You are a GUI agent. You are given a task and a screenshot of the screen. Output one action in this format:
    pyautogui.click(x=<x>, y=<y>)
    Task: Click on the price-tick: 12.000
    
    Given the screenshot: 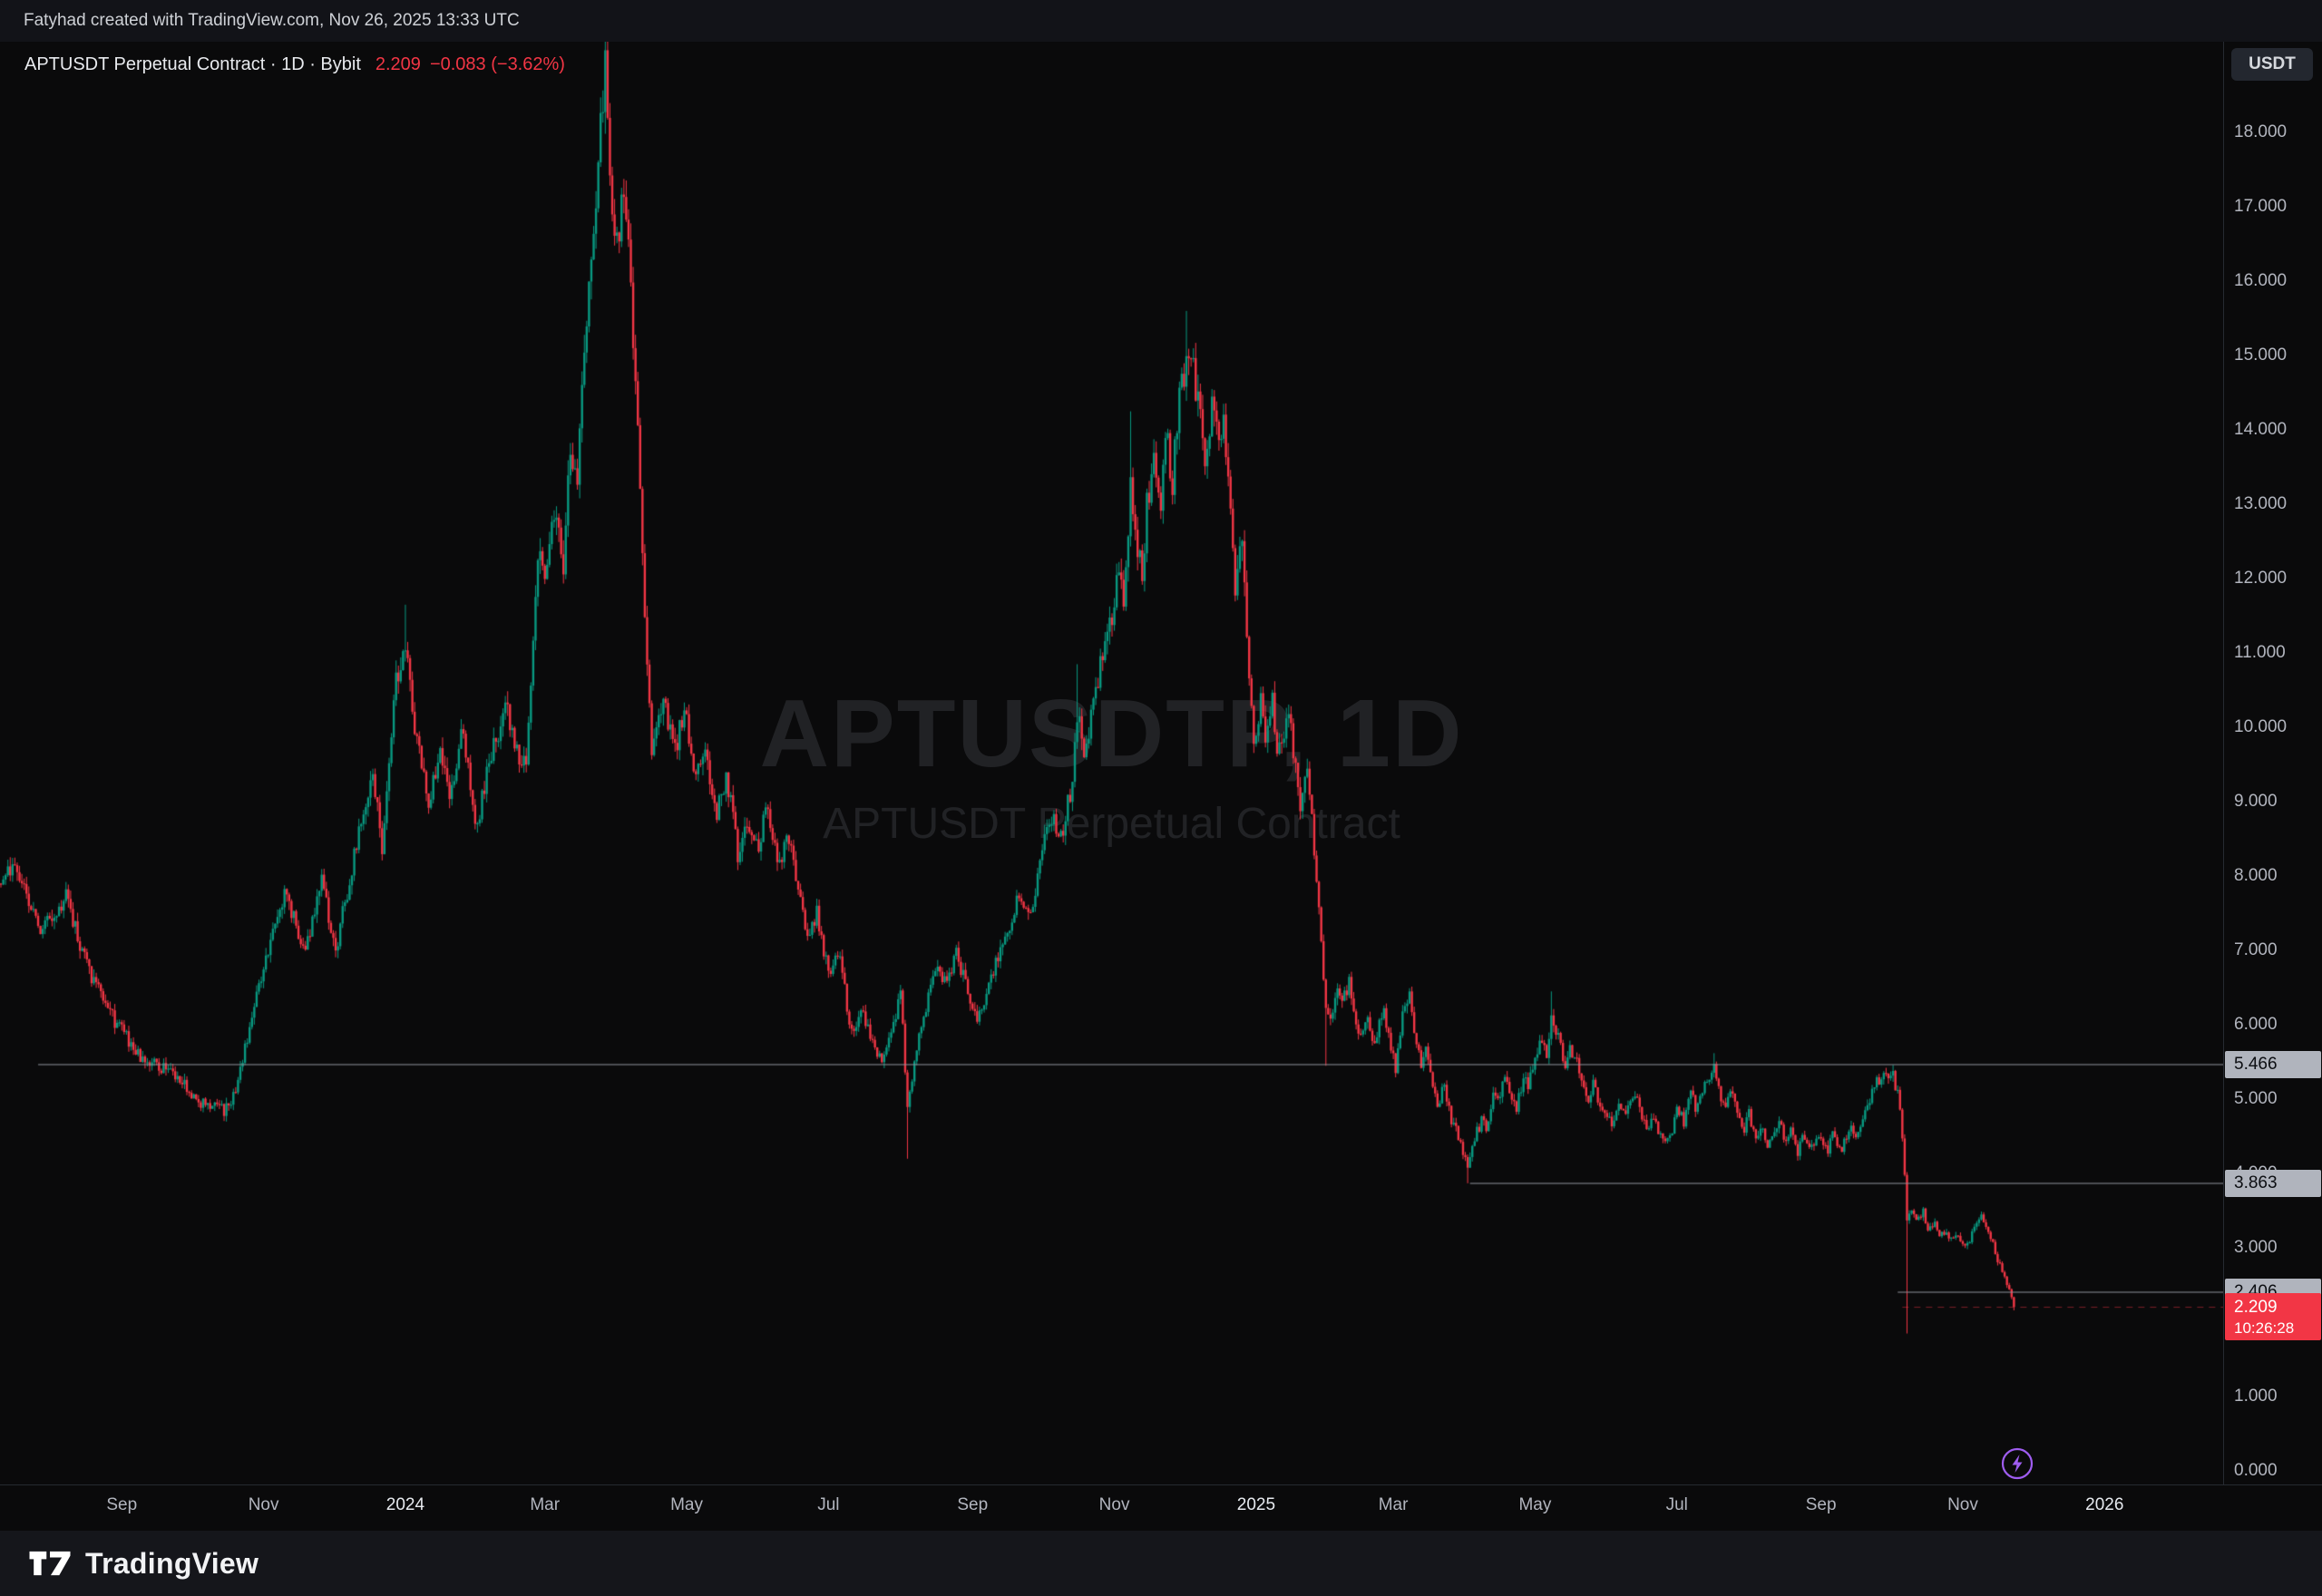 What is the action you would take?
    pyautogui.click(x=2261, y=579)
    